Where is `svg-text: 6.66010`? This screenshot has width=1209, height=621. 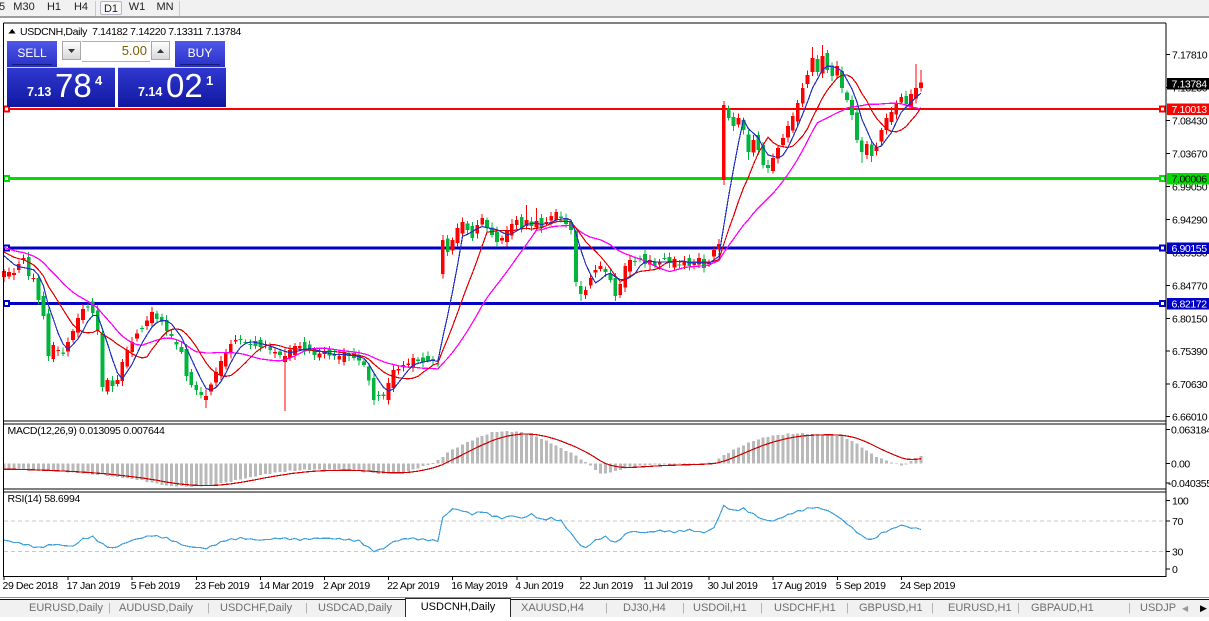
svg-text: 6.66010 is located at coordinates (1190, 418).